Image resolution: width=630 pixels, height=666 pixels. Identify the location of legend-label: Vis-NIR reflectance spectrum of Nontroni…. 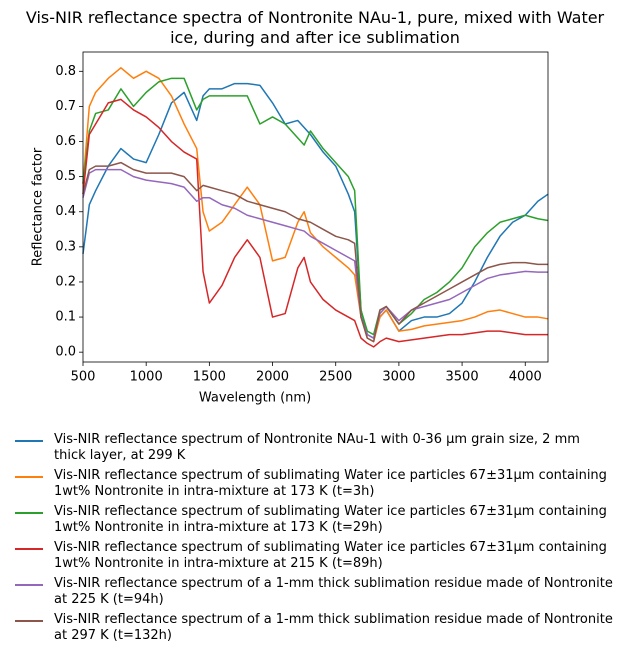
(317, 447).